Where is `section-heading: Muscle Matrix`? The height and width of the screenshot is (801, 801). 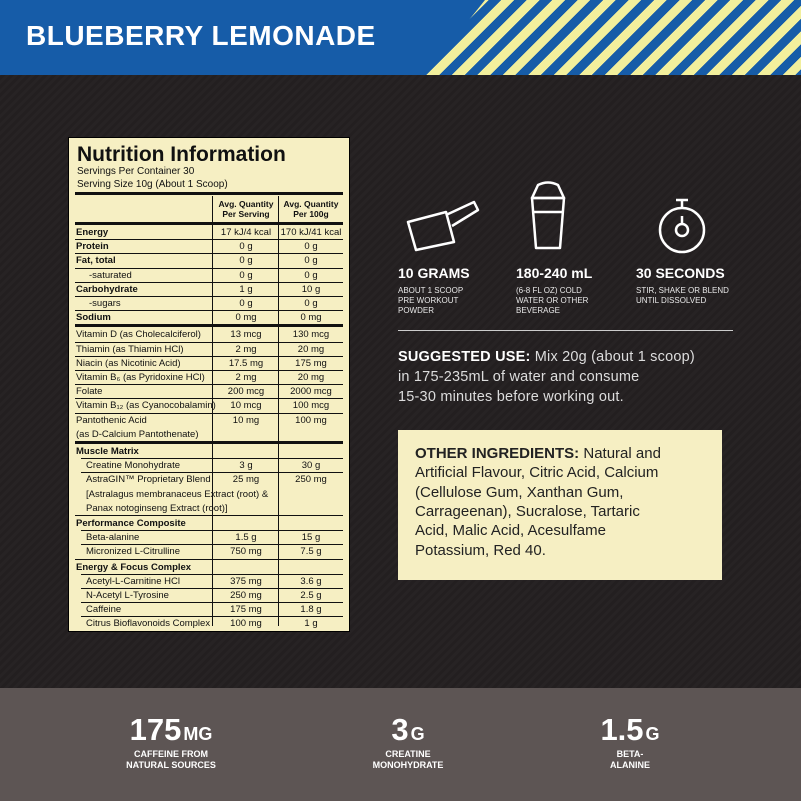 section-heading: Muscle Matrix is located at coordinates (107, 451).